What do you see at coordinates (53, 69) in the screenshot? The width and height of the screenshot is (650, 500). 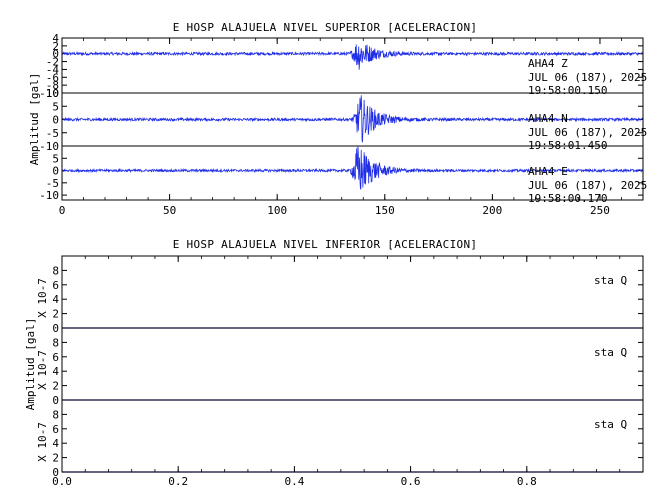 I see `y-tick-label: -4` at bounding box center [53, 69].